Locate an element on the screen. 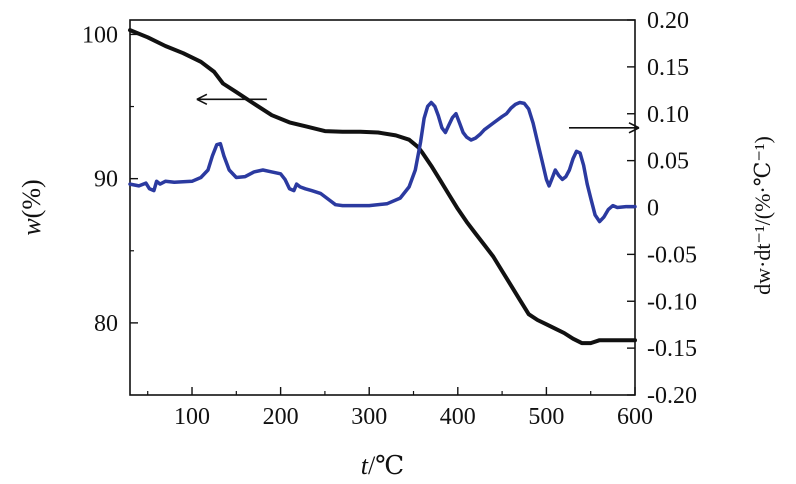  left-y-axis-label-symbol: w is located at coordinates (31, 227).